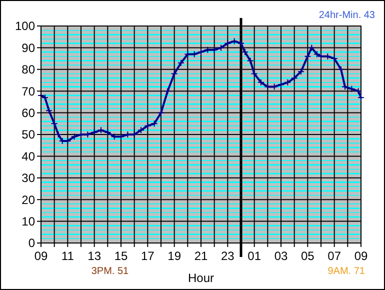  I want to click on x-tick-label: 13, so click(95, 256).